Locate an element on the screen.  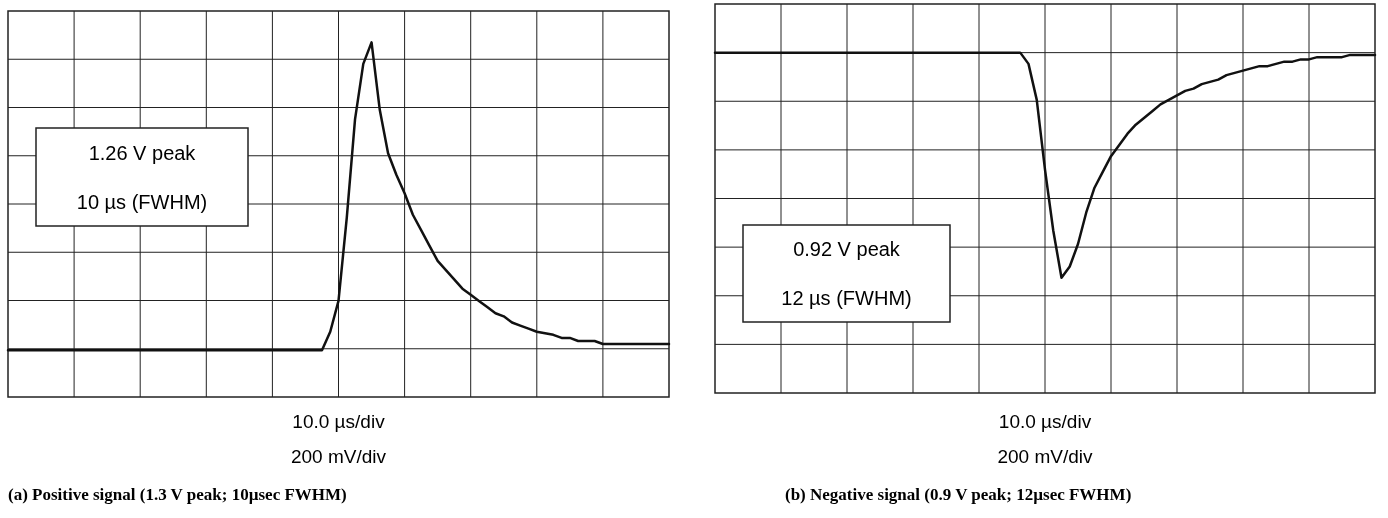
text: 12 µs (FWHM) is located at coordinates (846, 297).